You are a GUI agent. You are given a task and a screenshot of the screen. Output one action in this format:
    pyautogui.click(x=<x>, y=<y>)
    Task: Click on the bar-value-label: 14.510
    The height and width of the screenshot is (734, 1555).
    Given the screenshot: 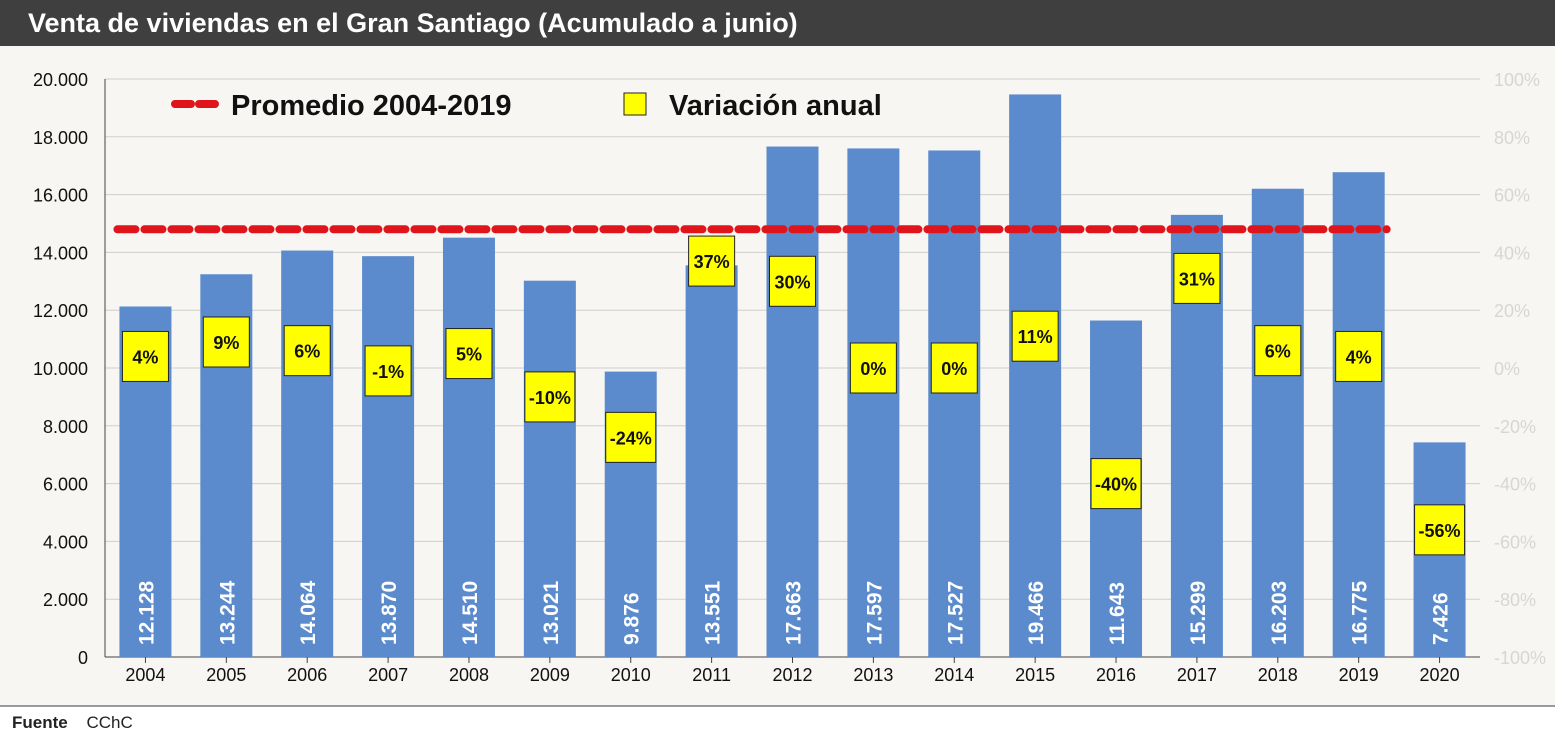 What is the action you would take?
    pyautogui.click(x=470, y=613)
    